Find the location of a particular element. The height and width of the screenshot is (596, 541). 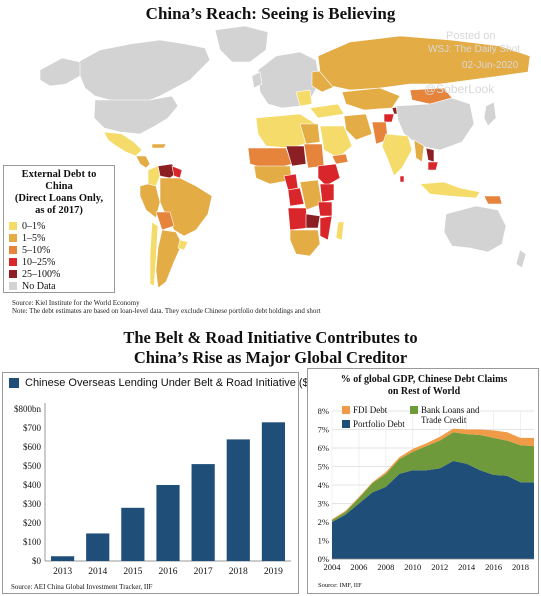

bar-y-tick-label: $500 is located at coordinates (32, 466).